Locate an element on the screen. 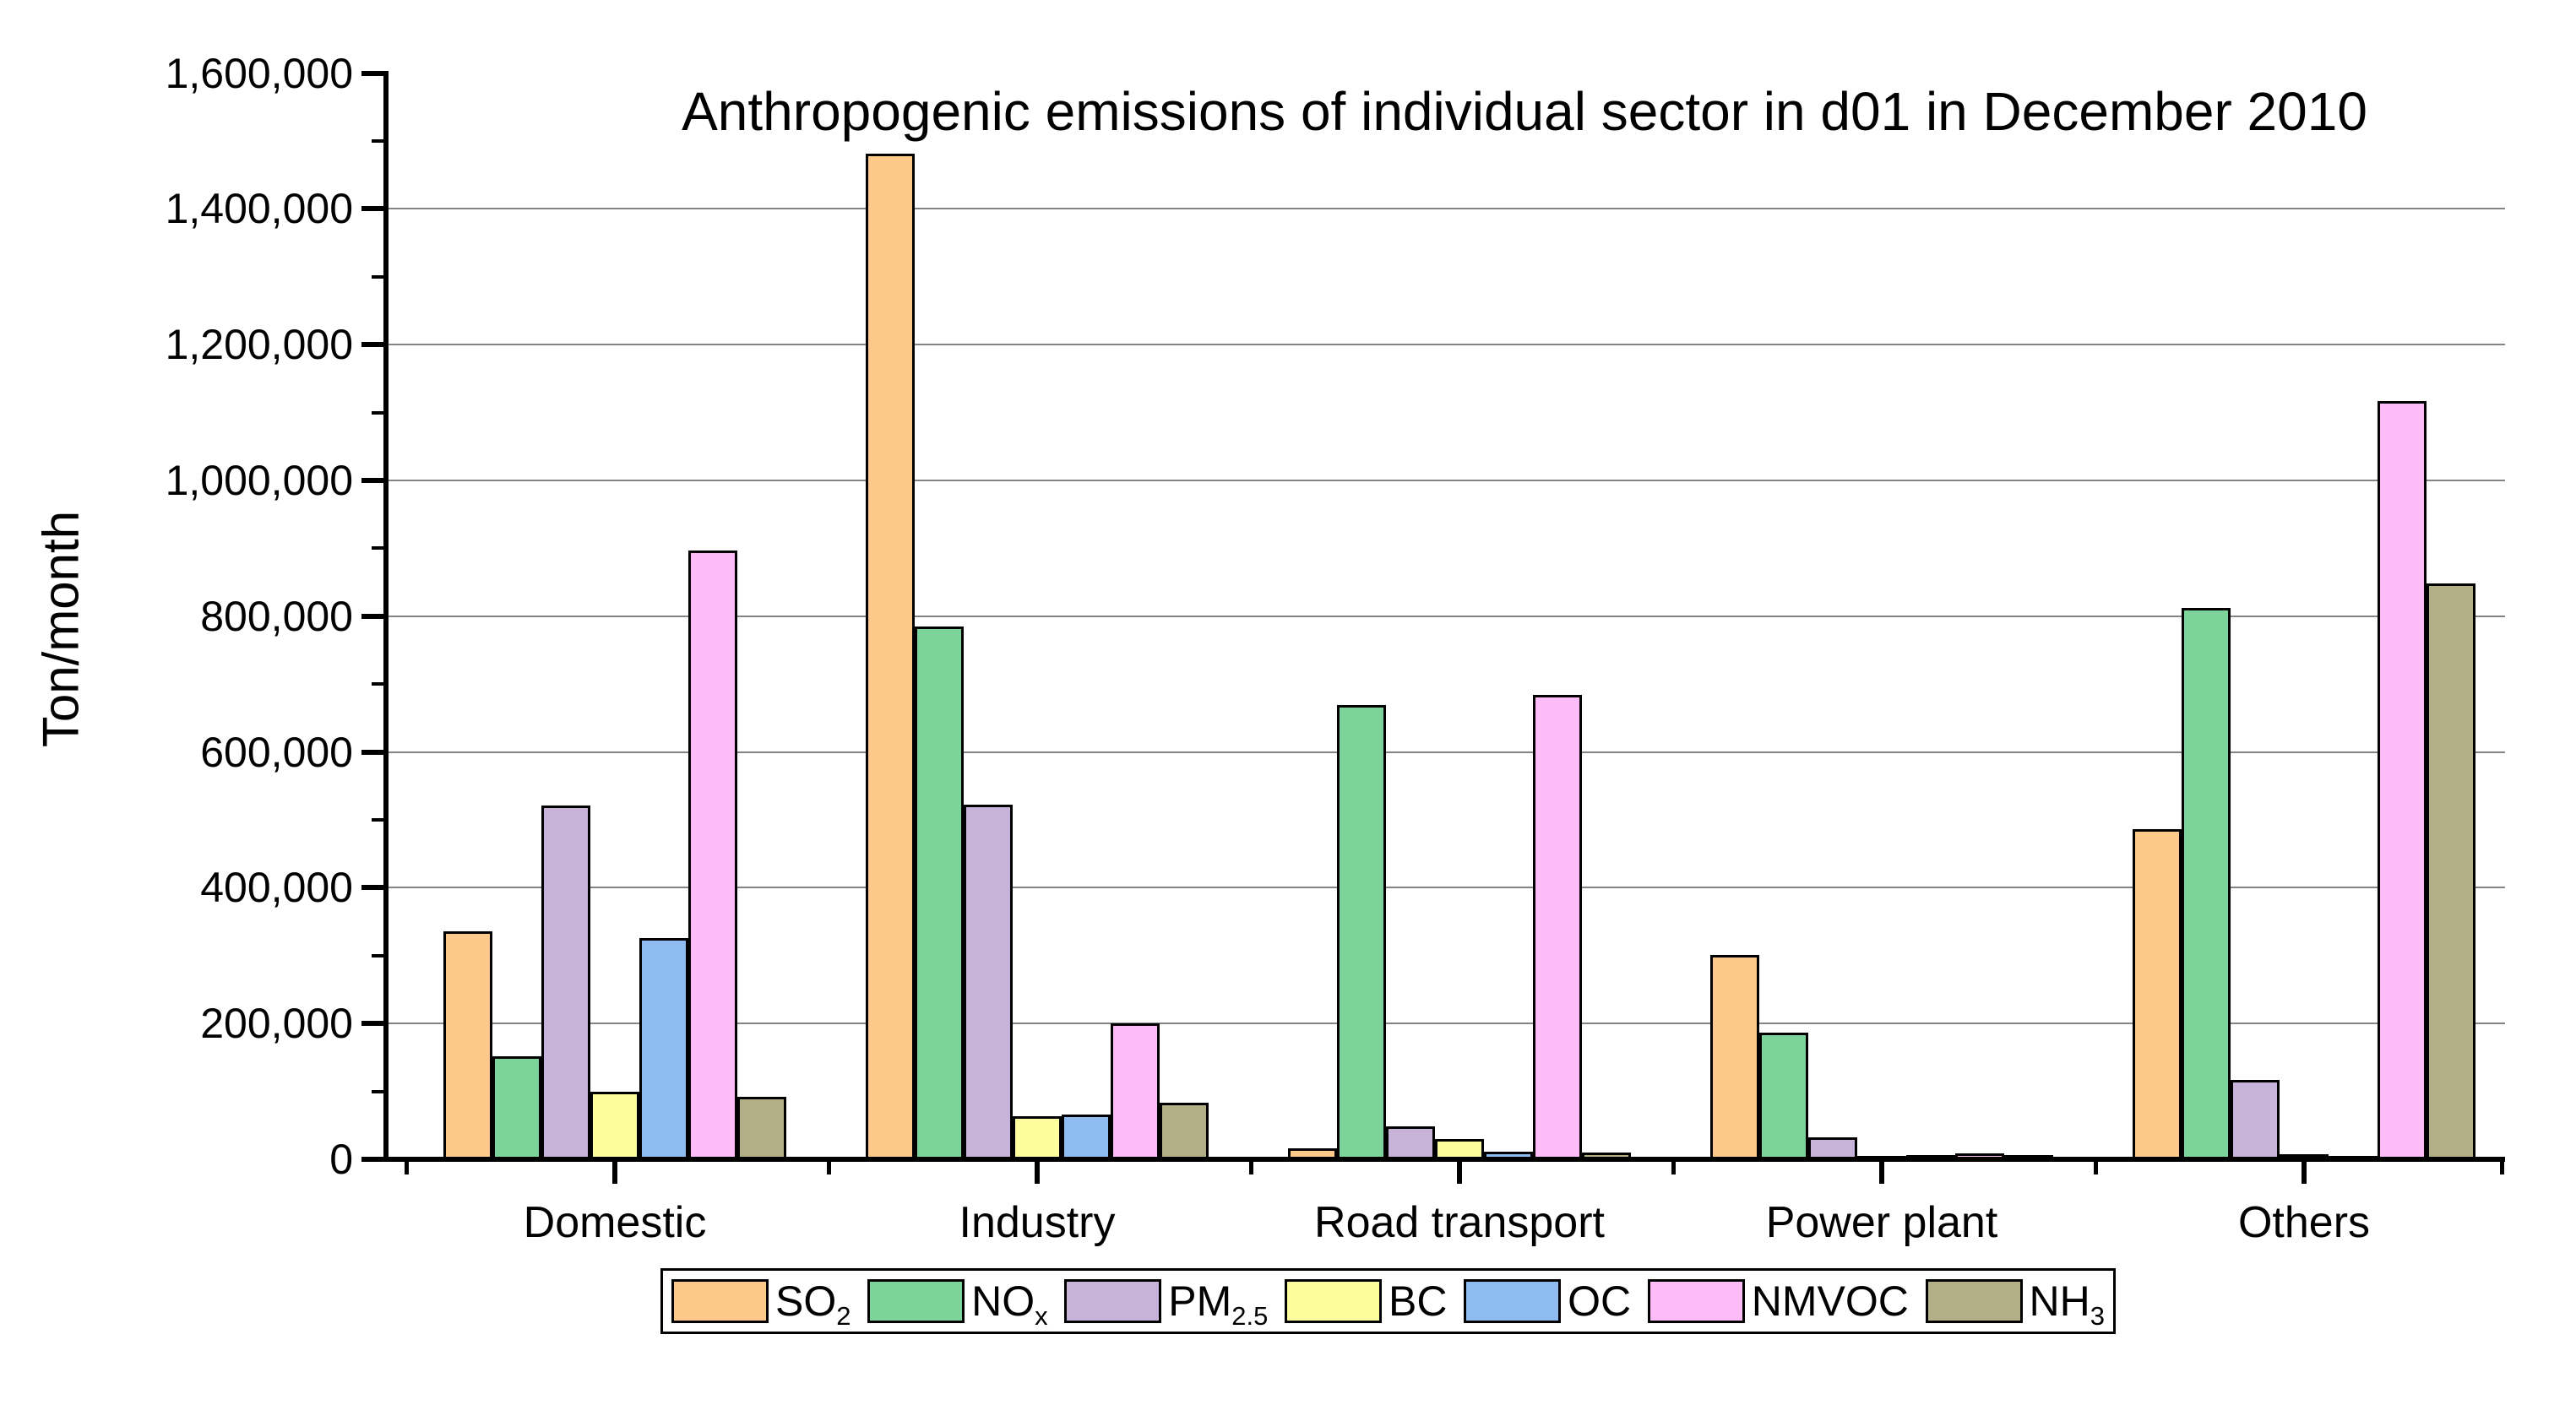 The image size is (2576, 1405). legend-box: SO2 NOx PM2.5 BC OC NMVOC NH3 is located at coordinates (1388, 1301).